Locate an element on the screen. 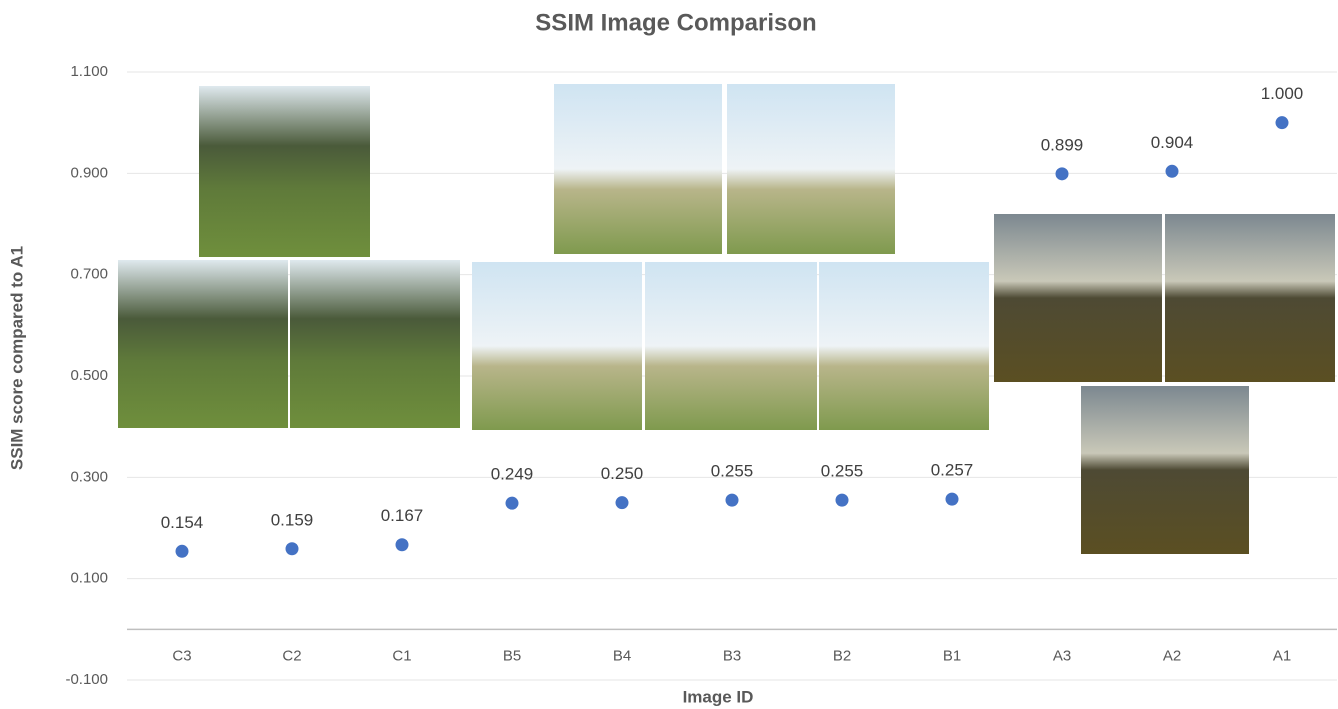 This screenshot has height=709, width=1338. x-tick-label: C1 is located at coordinates (401, 655).